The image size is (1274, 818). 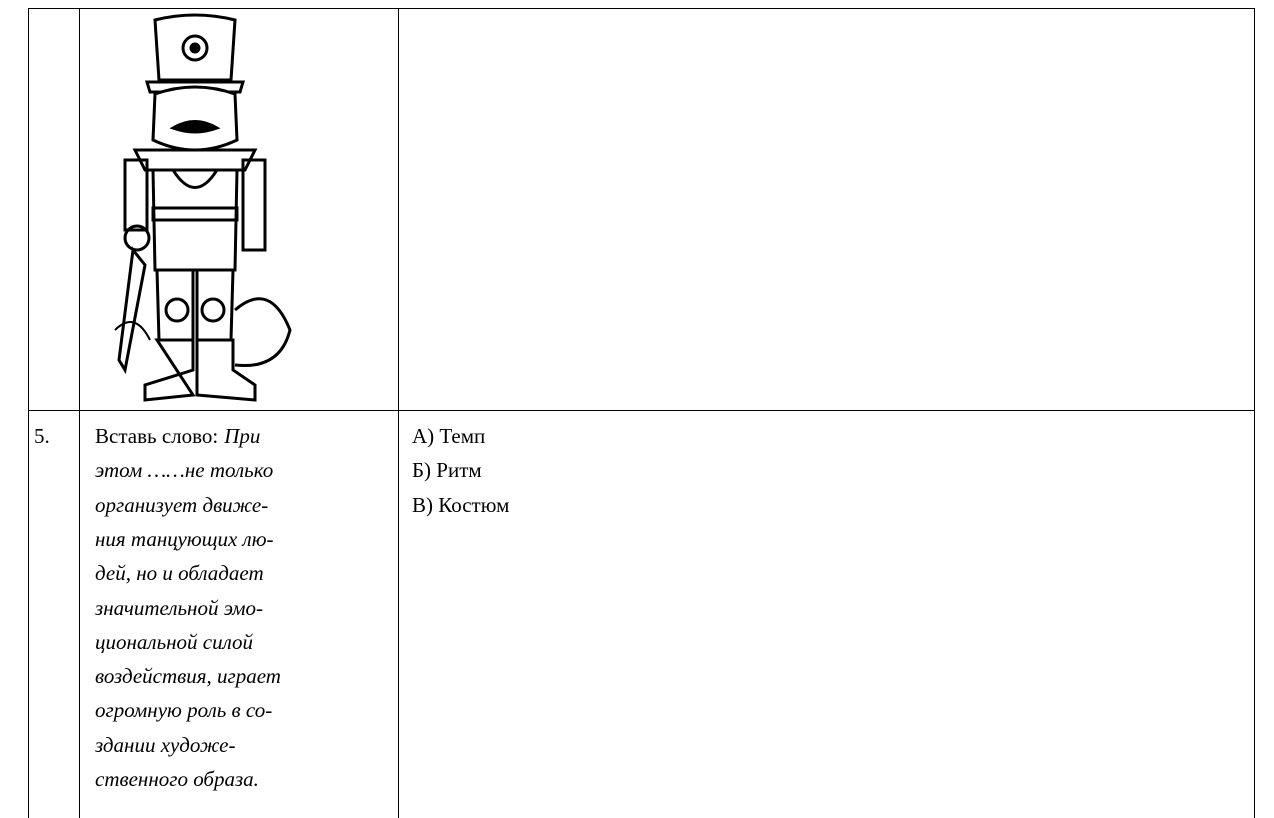 What do you see at coordinates (184, 470) in the screenshot?
I see `question-line: этом ……не только` at bounding box center [184, 470].